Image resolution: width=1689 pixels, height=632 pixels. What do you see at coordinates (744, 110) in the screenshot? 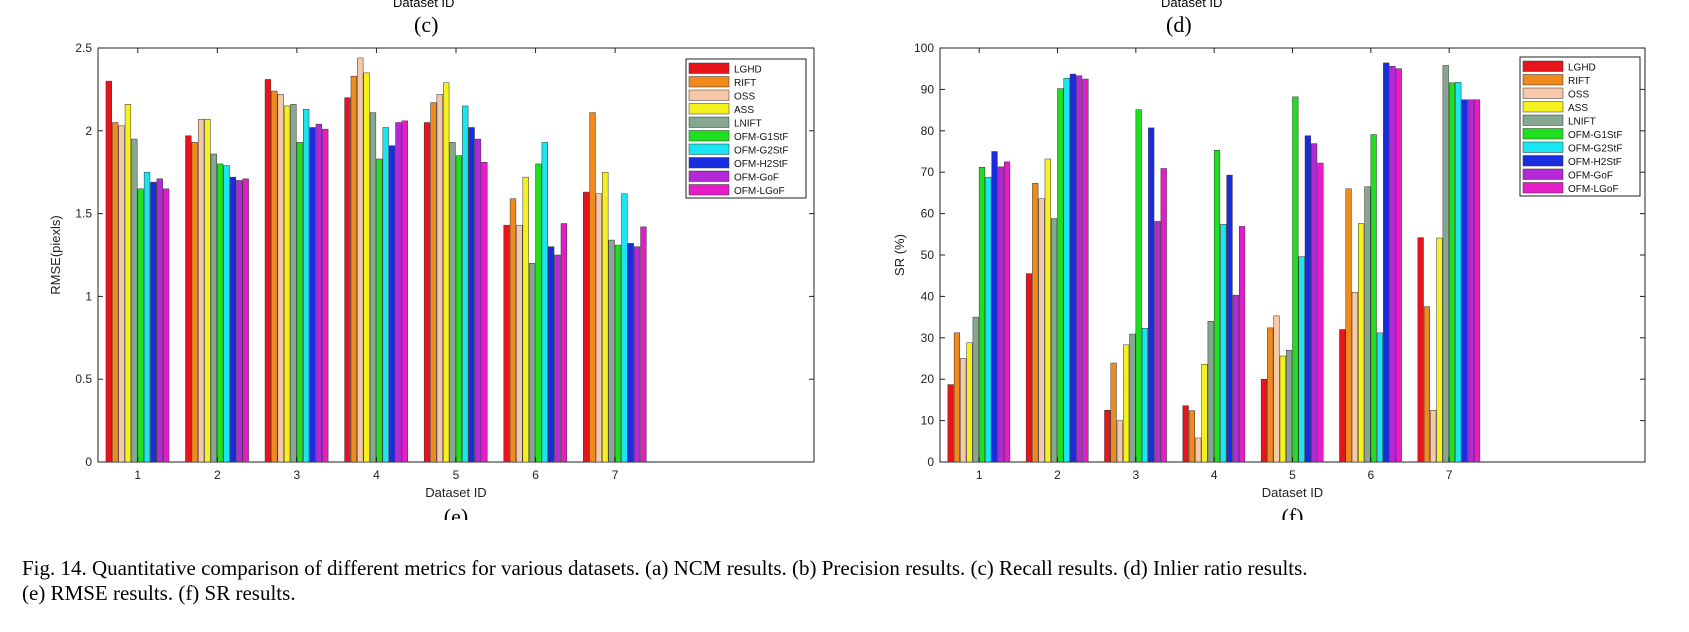
I see `legend-label-ass: ASS` at bounding box center [744, 110].